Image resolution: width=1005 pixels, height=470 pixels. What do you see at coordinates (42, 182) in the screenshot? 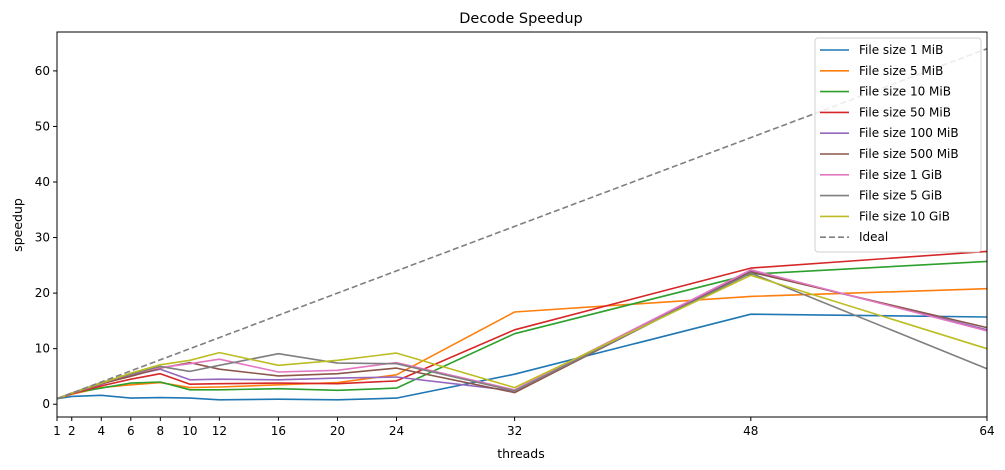
I see `y-tick-label: 40` at bounding box center [42, 182].